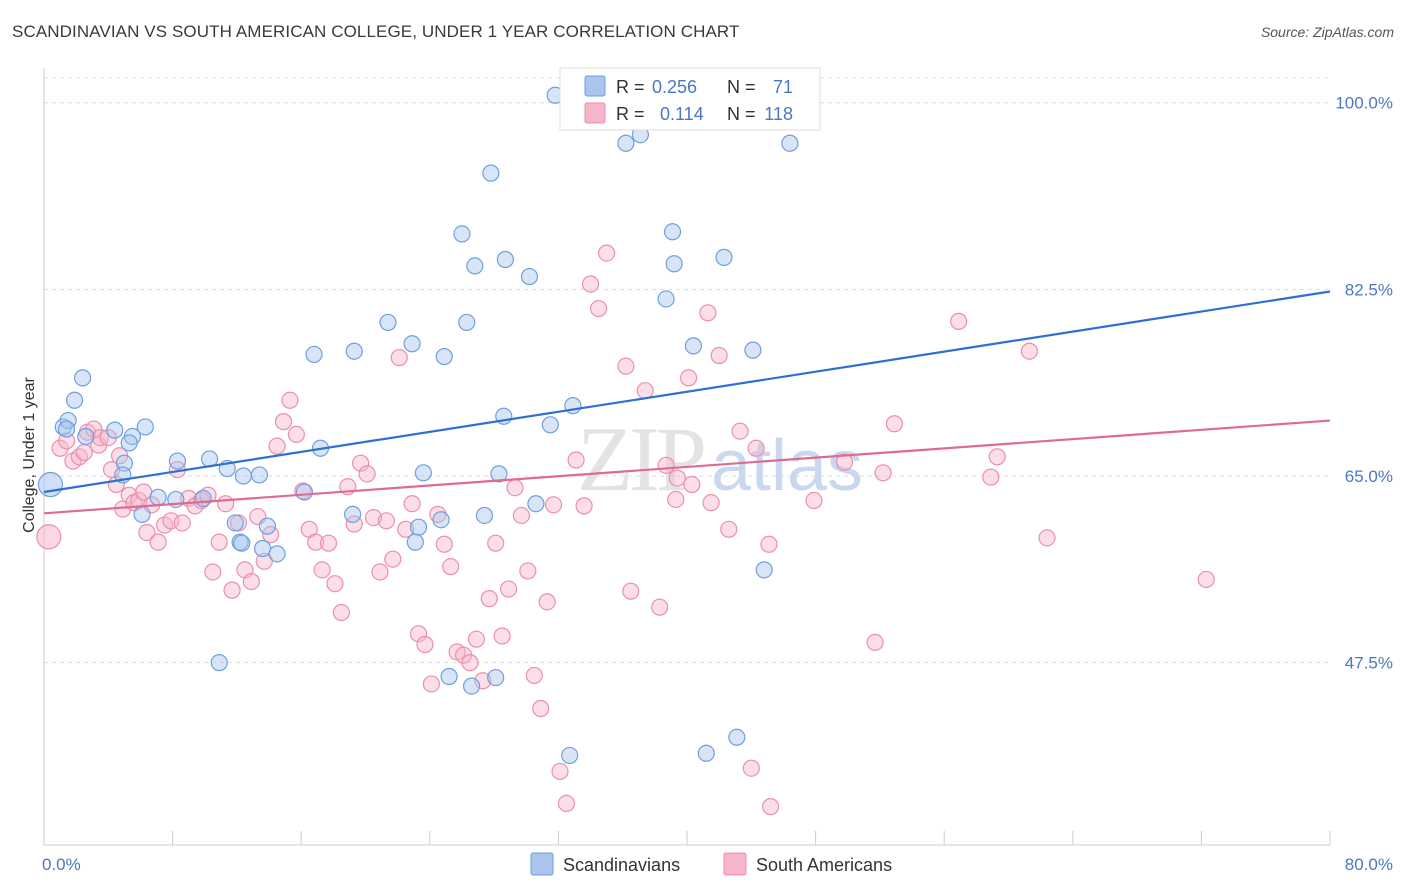 The image size is (1406, 892). What do you see at coordinates (640, 459) in the screenshot?
I see `watermark-zip: ZIP` at bounding box center [640, 459].